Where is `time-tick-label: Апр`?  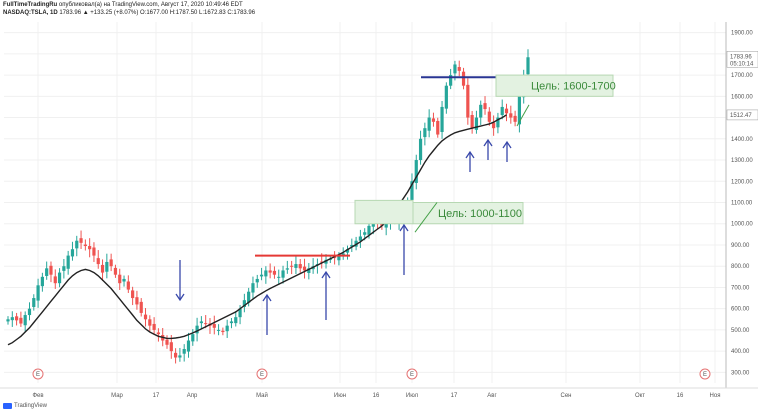
time-tick-label: Апр is located at coordinates (192, 396).